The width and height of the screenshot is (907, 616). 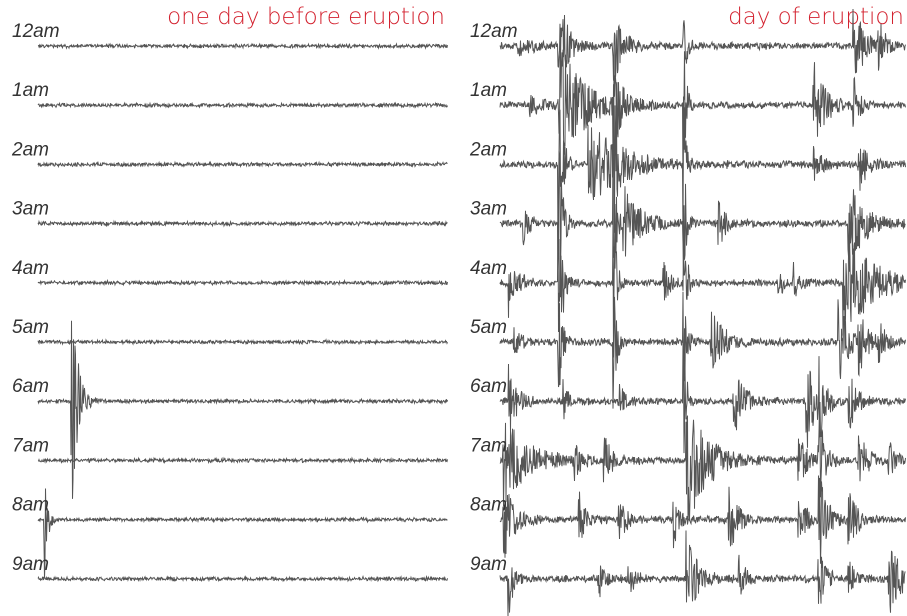 What do you see at coordinates (306, 17) in the screenshot?
I see `panel-title: one day before eruption` at bounding box center [306, 17].